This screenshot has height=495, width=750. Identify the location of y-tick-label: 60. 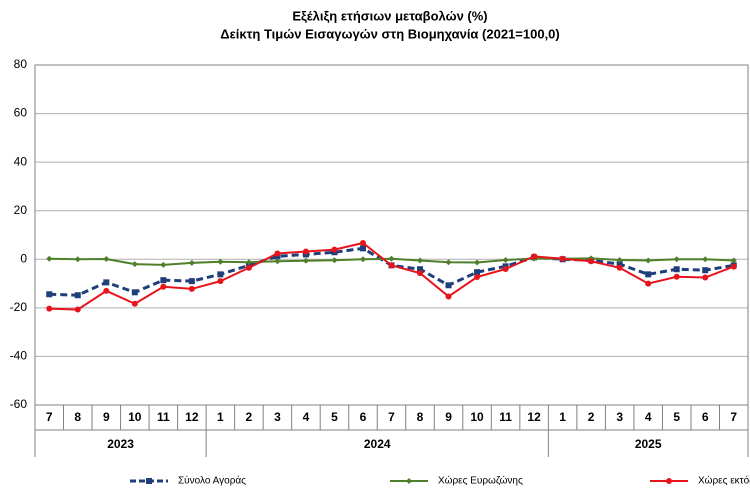
(21, 113).